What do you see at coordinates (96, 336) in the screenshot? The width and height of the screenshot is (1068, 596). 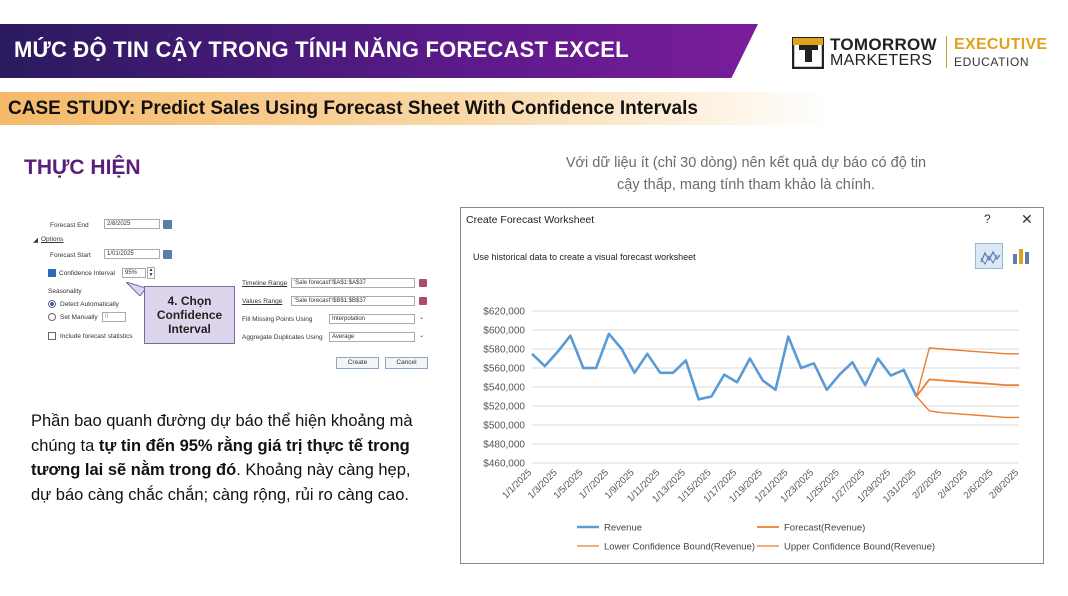 I see `include-stats-label: Include forecast statistics` at bounding box center [96, 336].